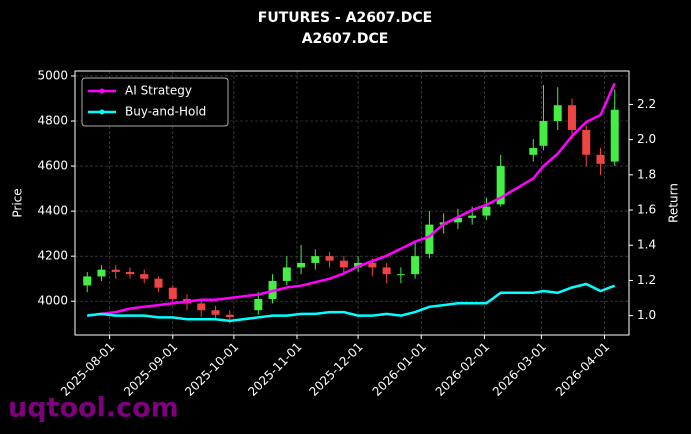  Describe the element at coordinates (646, 139) in the screenshot. I see `y2-tick-label: 2.0` at that location.